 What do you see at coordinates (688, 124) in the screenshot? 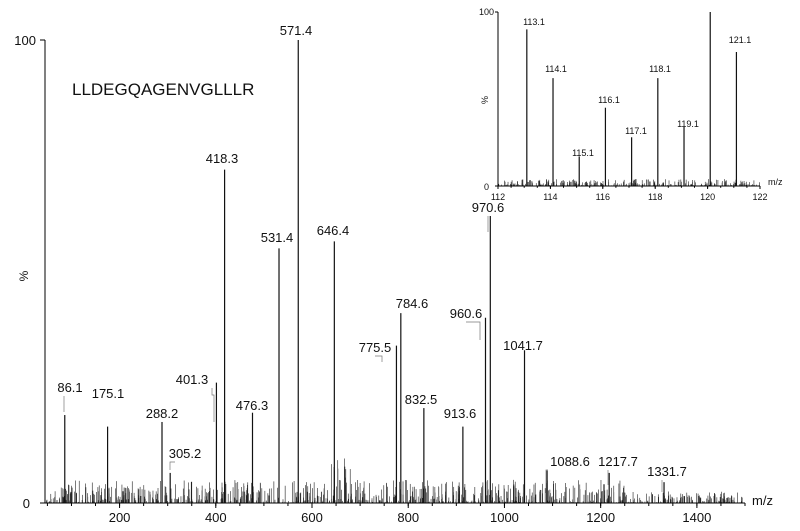
I see `inset-peak-label-119.1: 119.1` at bounding box center [688, 124].